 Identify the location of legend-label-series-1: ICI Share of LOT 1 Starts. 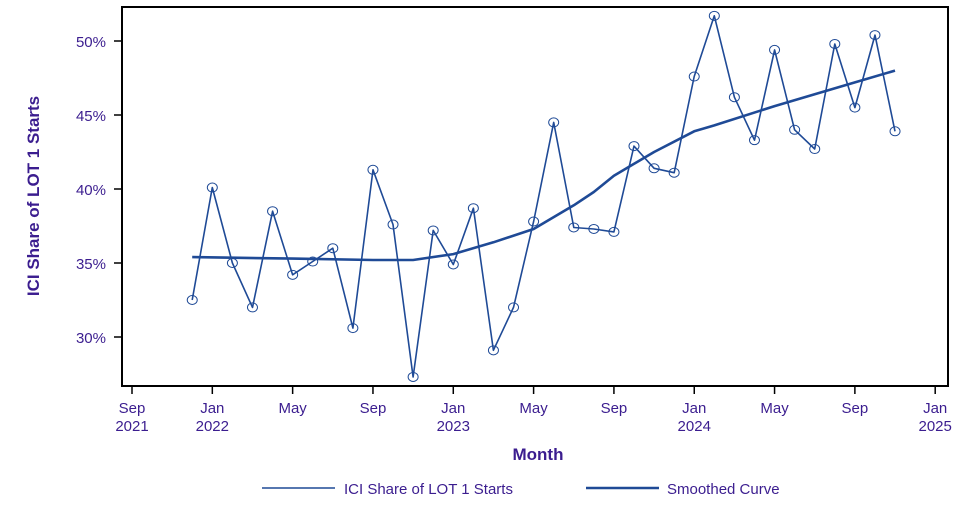
(428, 489).